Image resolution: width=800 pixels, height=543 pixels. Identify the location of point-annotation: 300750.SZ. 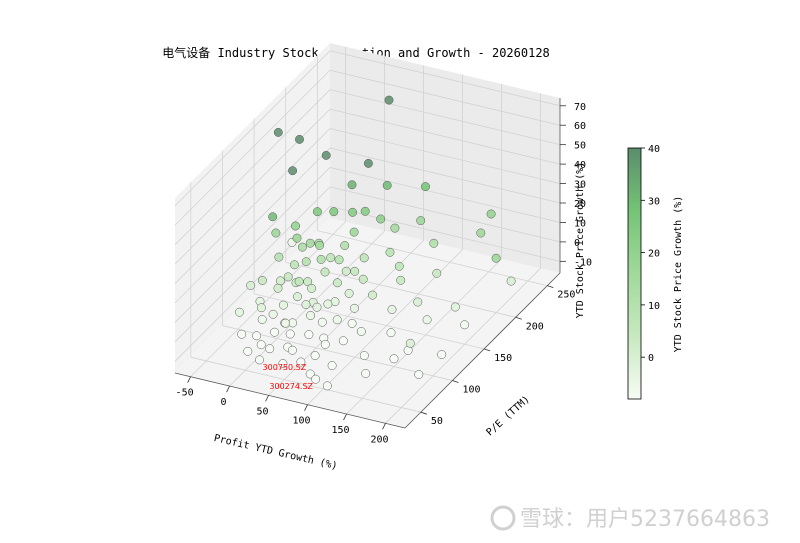
(285, 367).